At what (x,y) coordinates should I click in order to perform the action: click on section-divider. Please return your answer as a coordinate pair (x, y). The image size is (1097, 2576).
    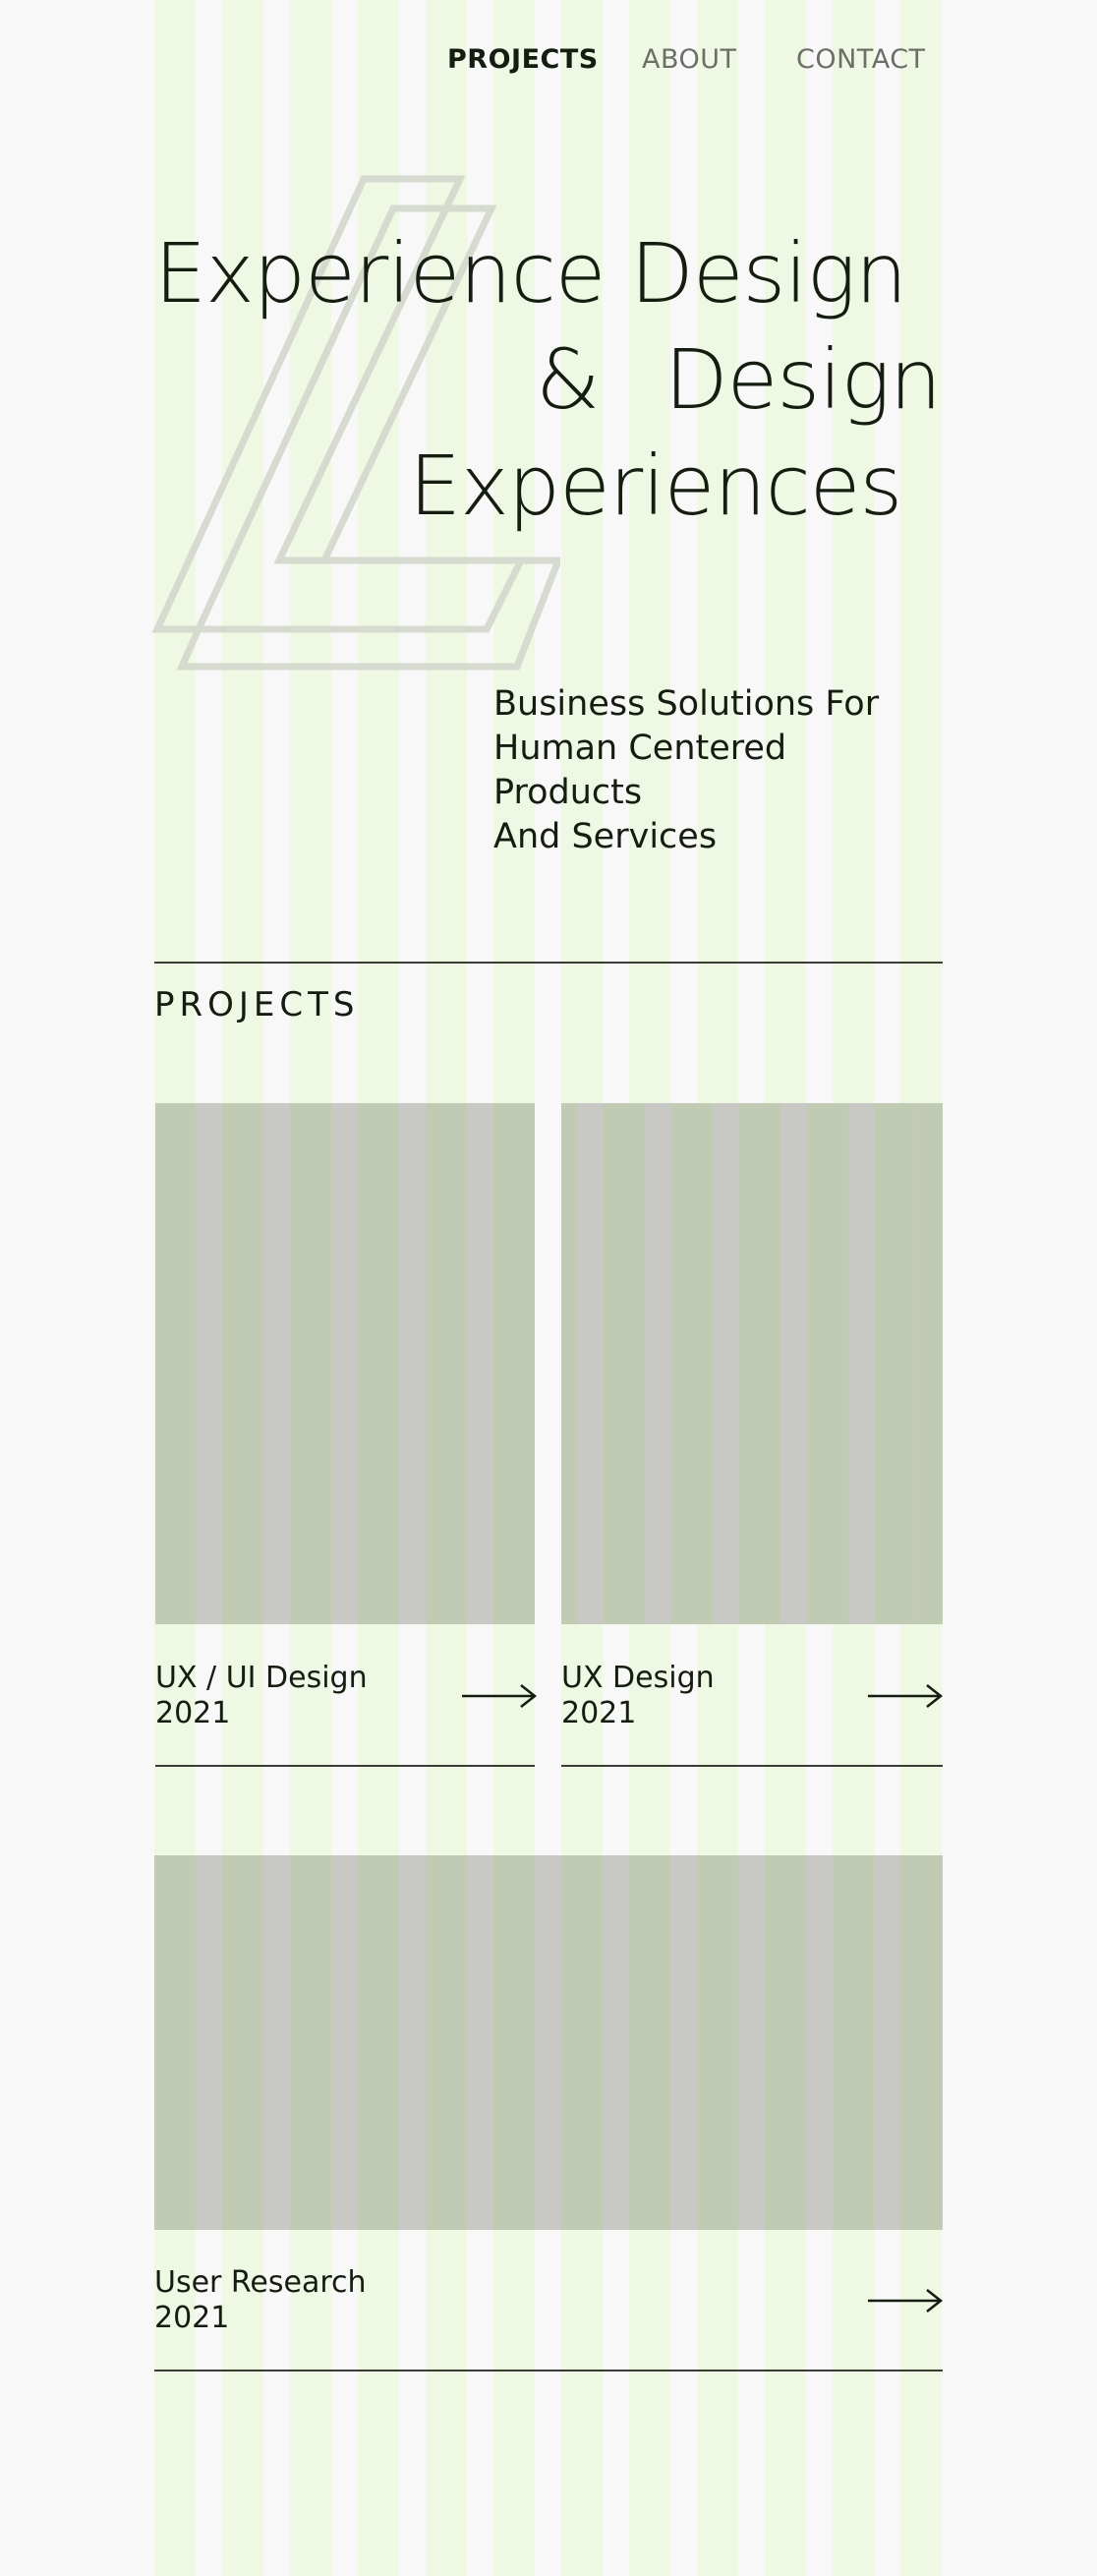
    Looking at the image, I should click on (548, 963).